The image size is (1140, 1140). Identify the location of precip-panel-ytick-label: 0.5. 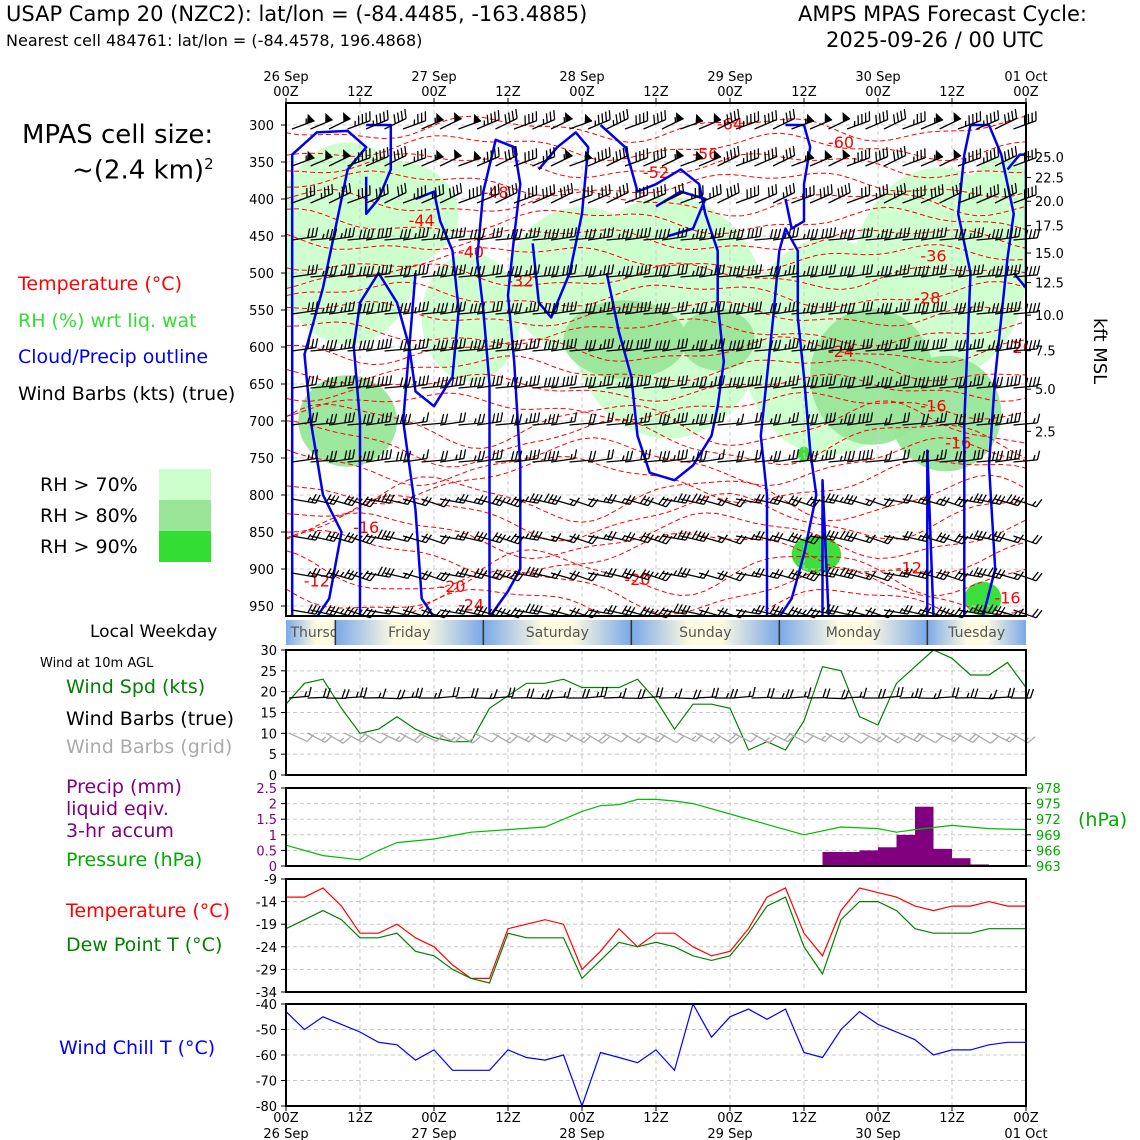
(266, 851).